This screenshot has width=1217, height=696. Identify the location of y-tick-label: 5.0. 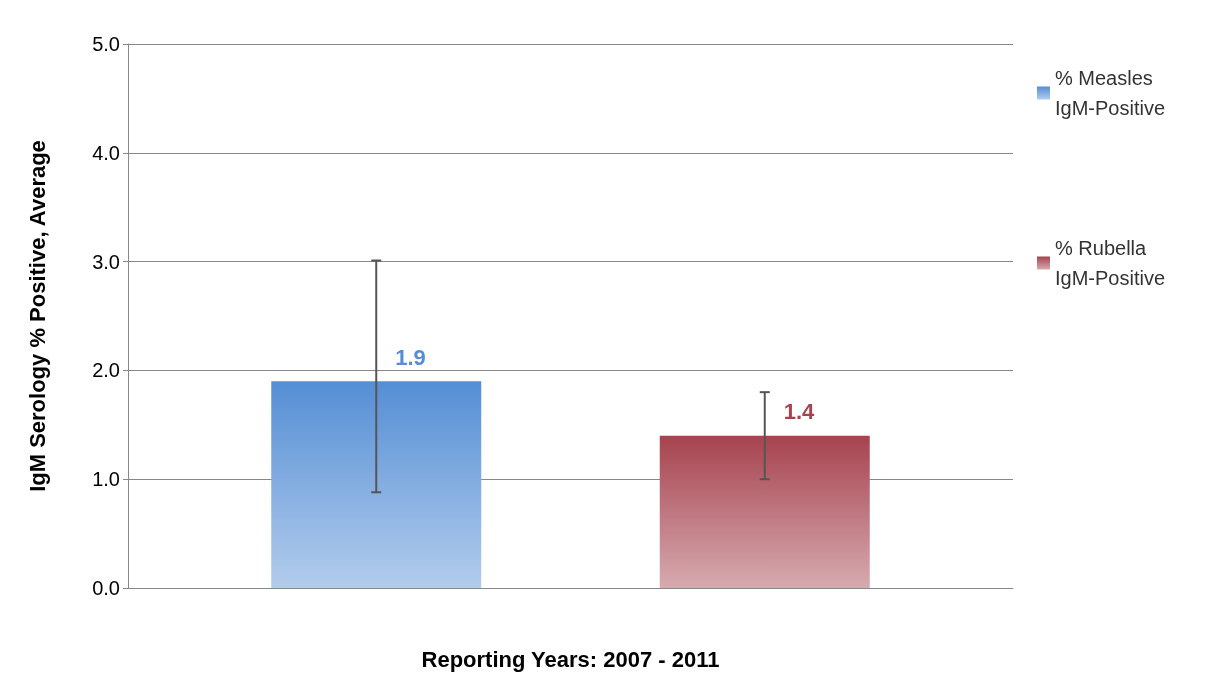
(106, 44).